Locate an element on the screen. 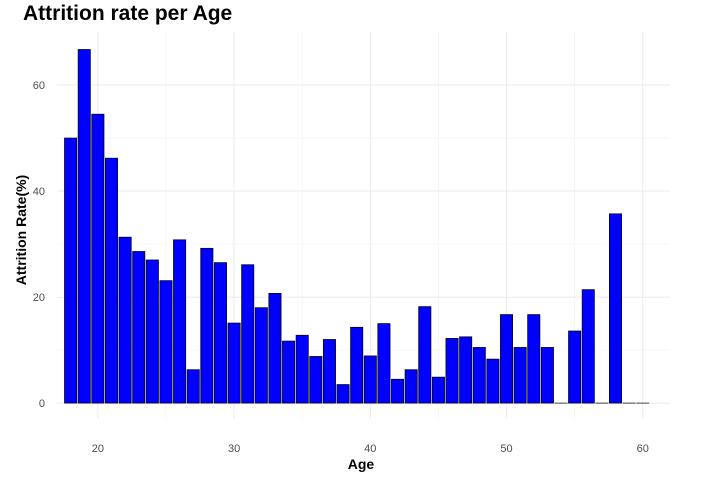 The height and width of the screenshot is (480, 707). y-axis-title: Attrition Rate(%) is located at coordinates (21, 230).